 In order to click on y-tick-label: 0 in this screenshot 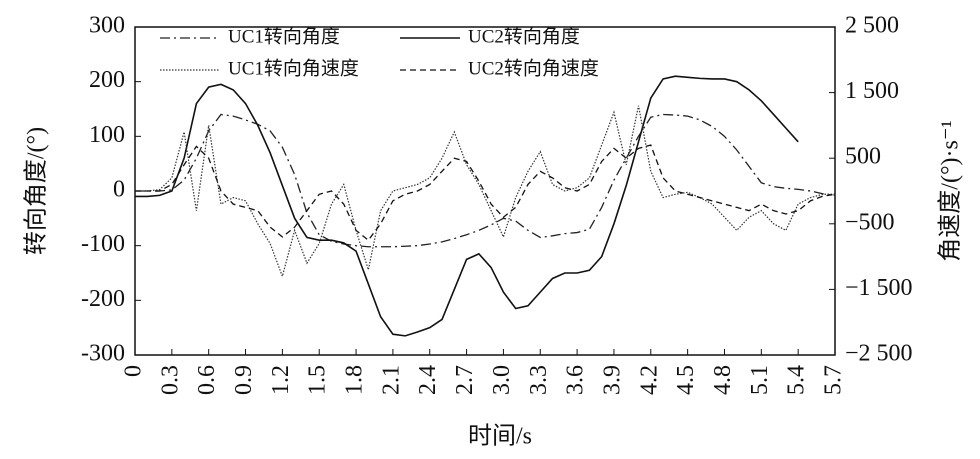, I will do `click(119, 190)`.